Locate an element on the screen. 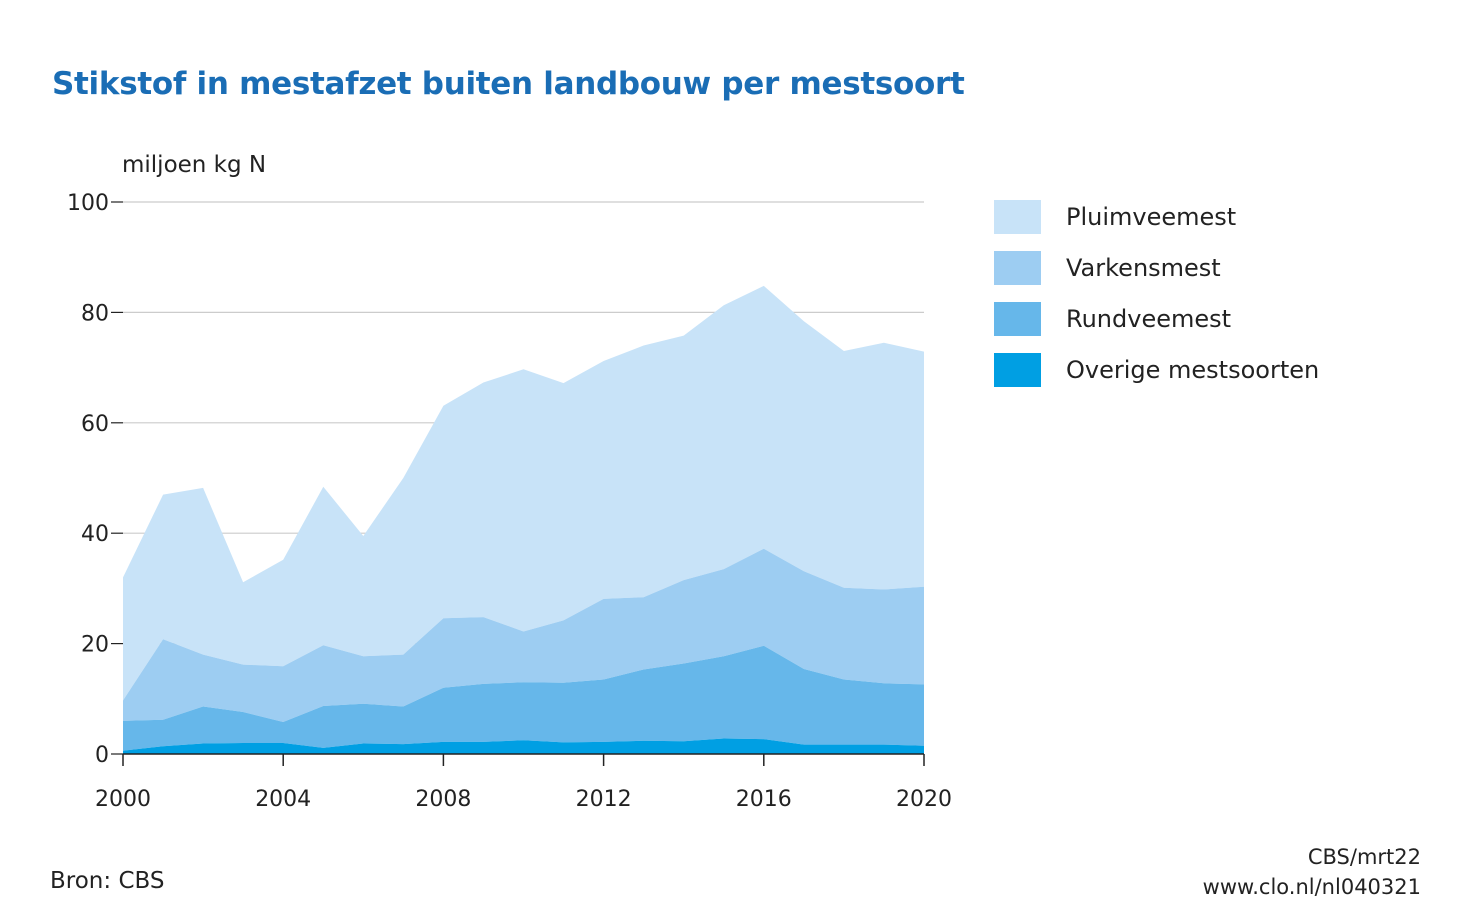 This screenshot has width=1467, height=904. y-tick-label-60: 60 is located at coordinates (95, 424).